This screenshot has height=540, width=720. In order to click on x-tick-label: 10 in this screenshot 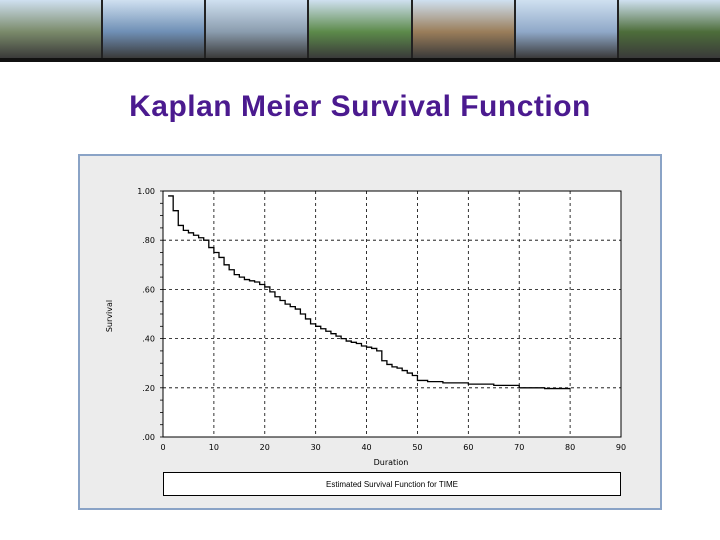, I will do `click(214, 447)`.